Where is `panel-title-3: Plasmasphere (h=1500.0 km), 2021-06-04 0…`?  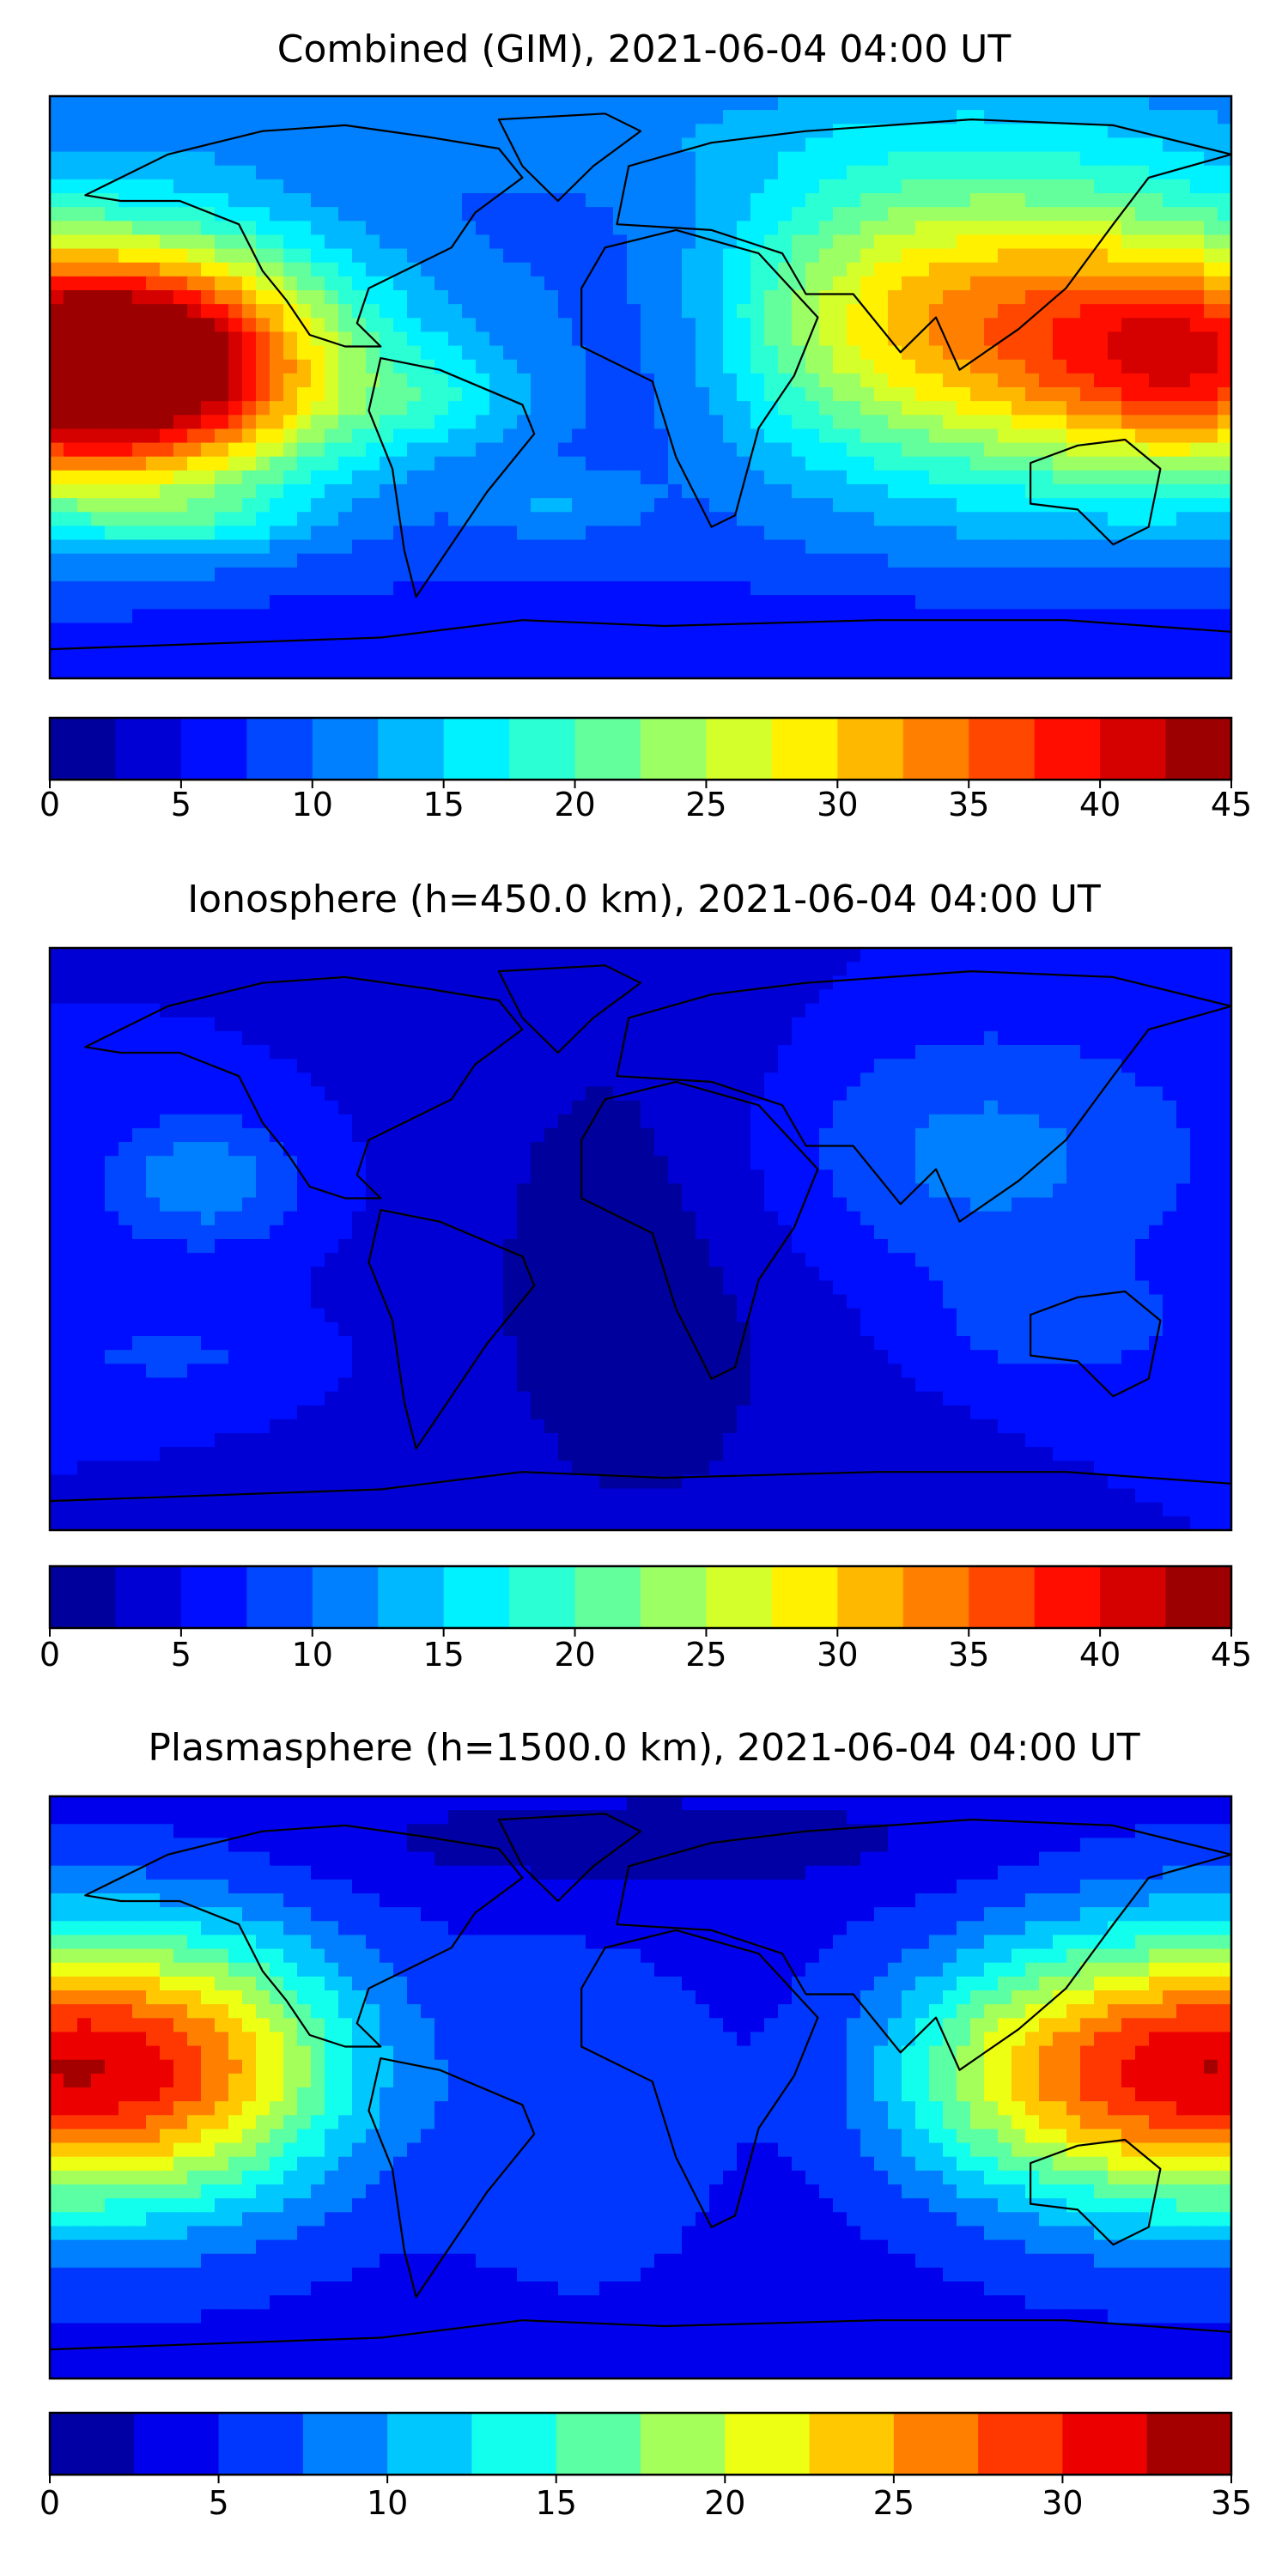
panel-title-3: Plasmasphere (h=1500.0 km), 2021-06-04 0… is located at coordinates (643, 1748).